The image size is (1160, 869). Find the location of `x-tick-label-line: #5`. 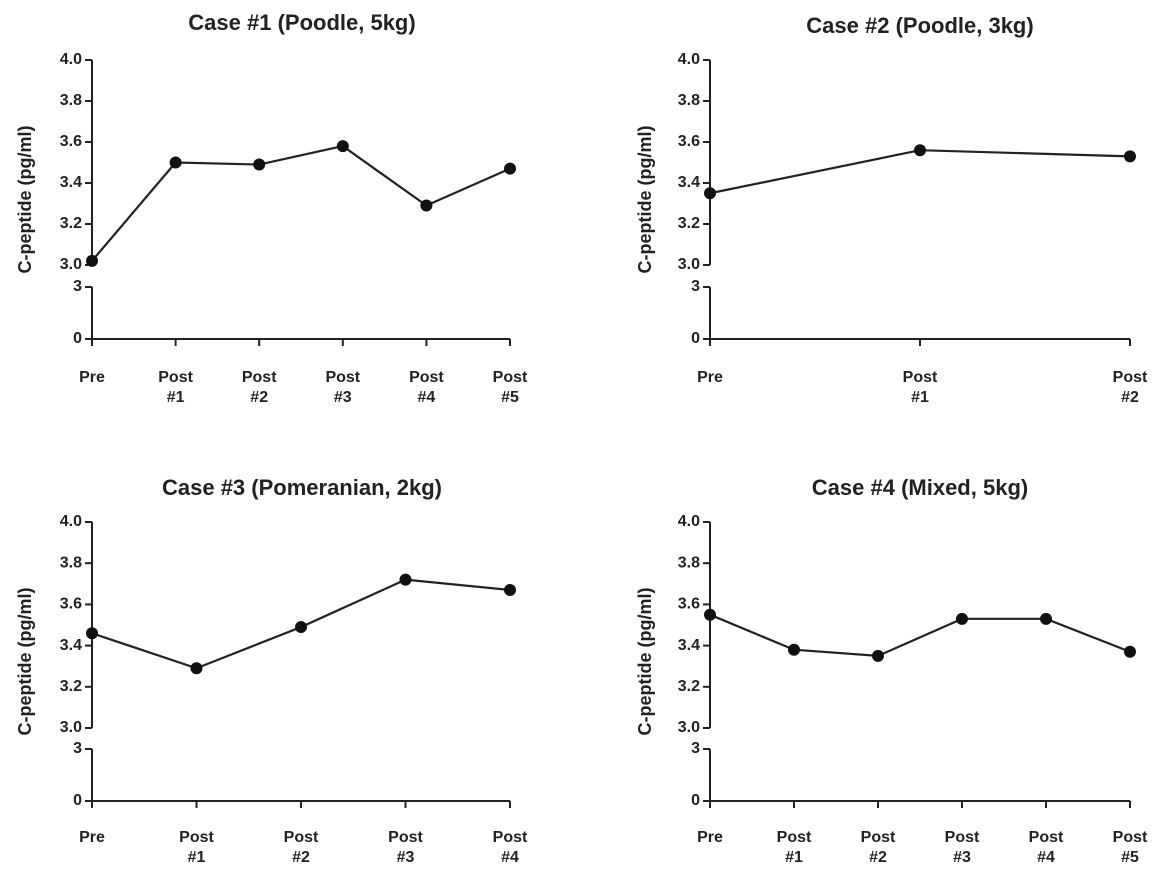

x-tick-label-line: #5 is located at coordinates (510, 397).